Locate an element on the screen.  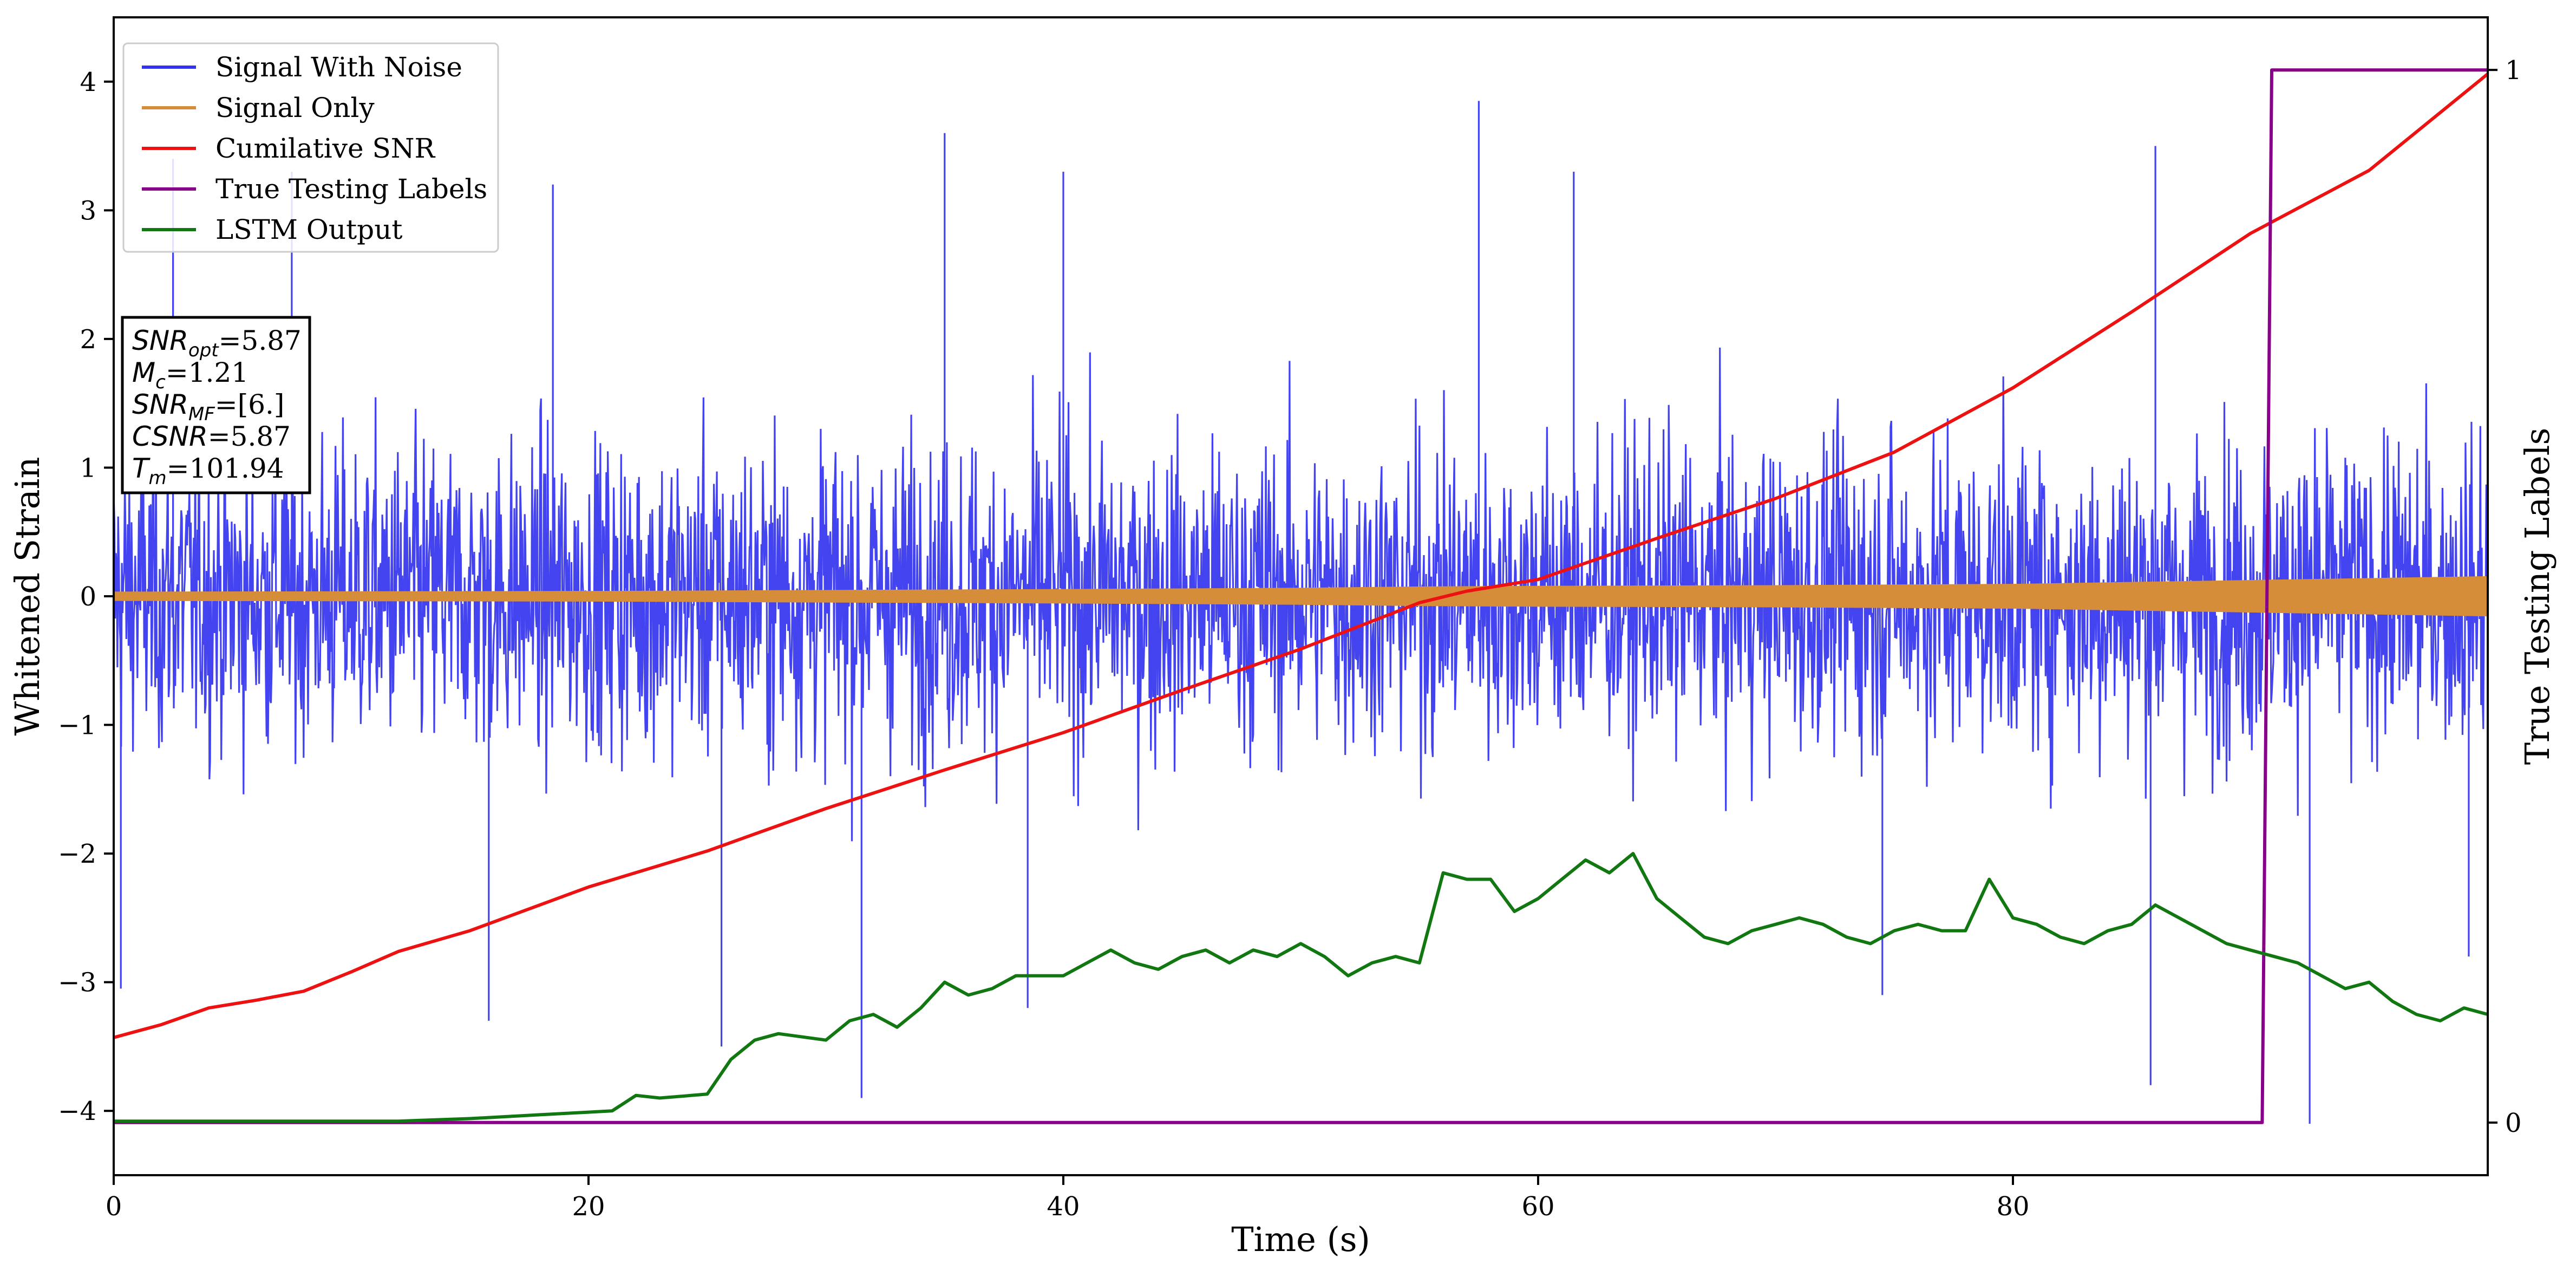
x-tick-label: 20 is located at coordinates (588, 1206).